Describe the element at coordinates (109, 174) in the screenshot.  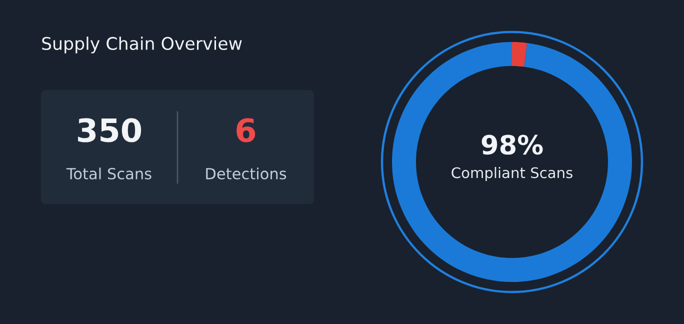
I see `text: Total Scans` at that location.